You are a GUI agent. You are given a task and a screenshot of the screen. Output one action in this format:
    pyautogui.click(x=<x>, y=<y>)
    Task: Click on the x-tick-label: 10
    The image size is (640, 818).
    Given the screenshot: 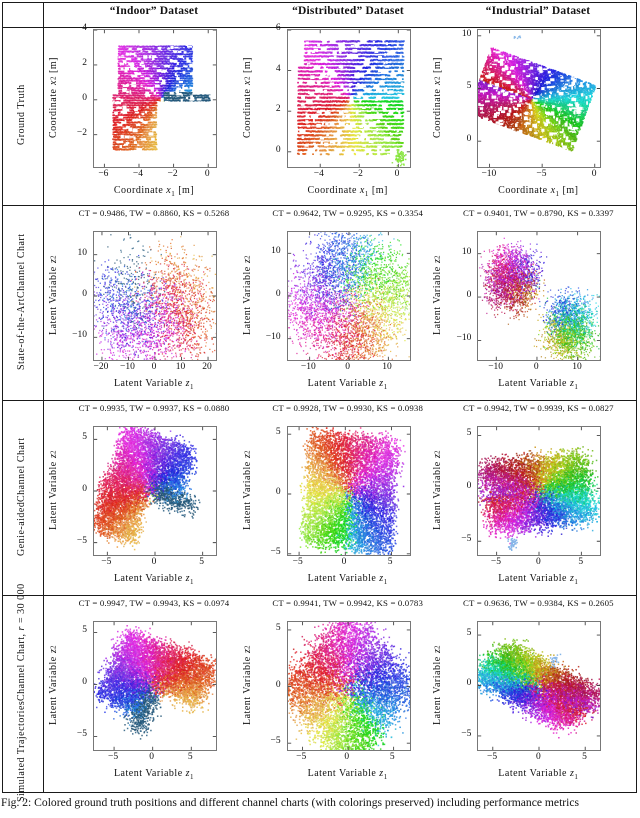 What is the action you would take?
    pyautogui.click(x=577, y=367)
    